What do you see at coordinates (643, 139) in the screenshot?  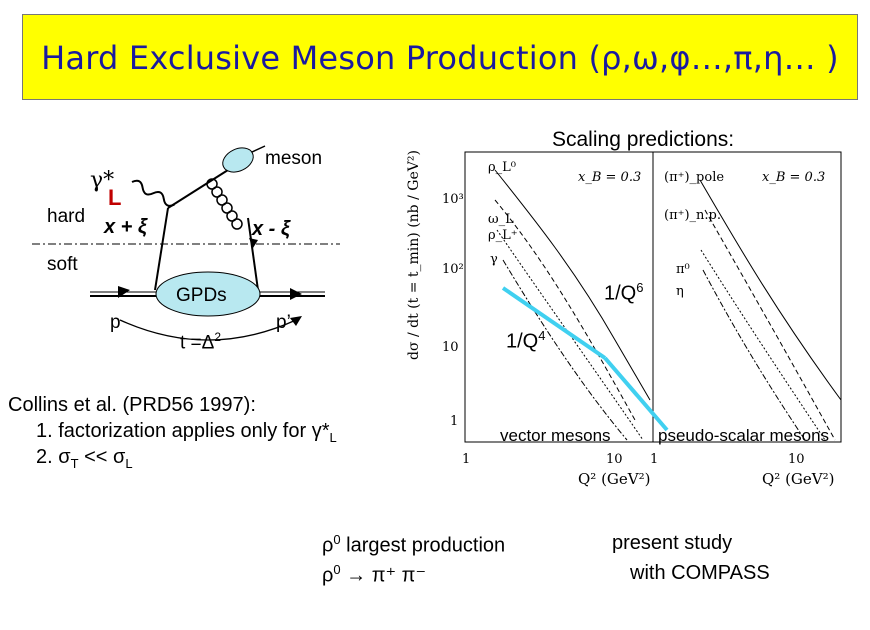 I see `scaling-title: Scaling predictions:` at bounding box center [643, 139].